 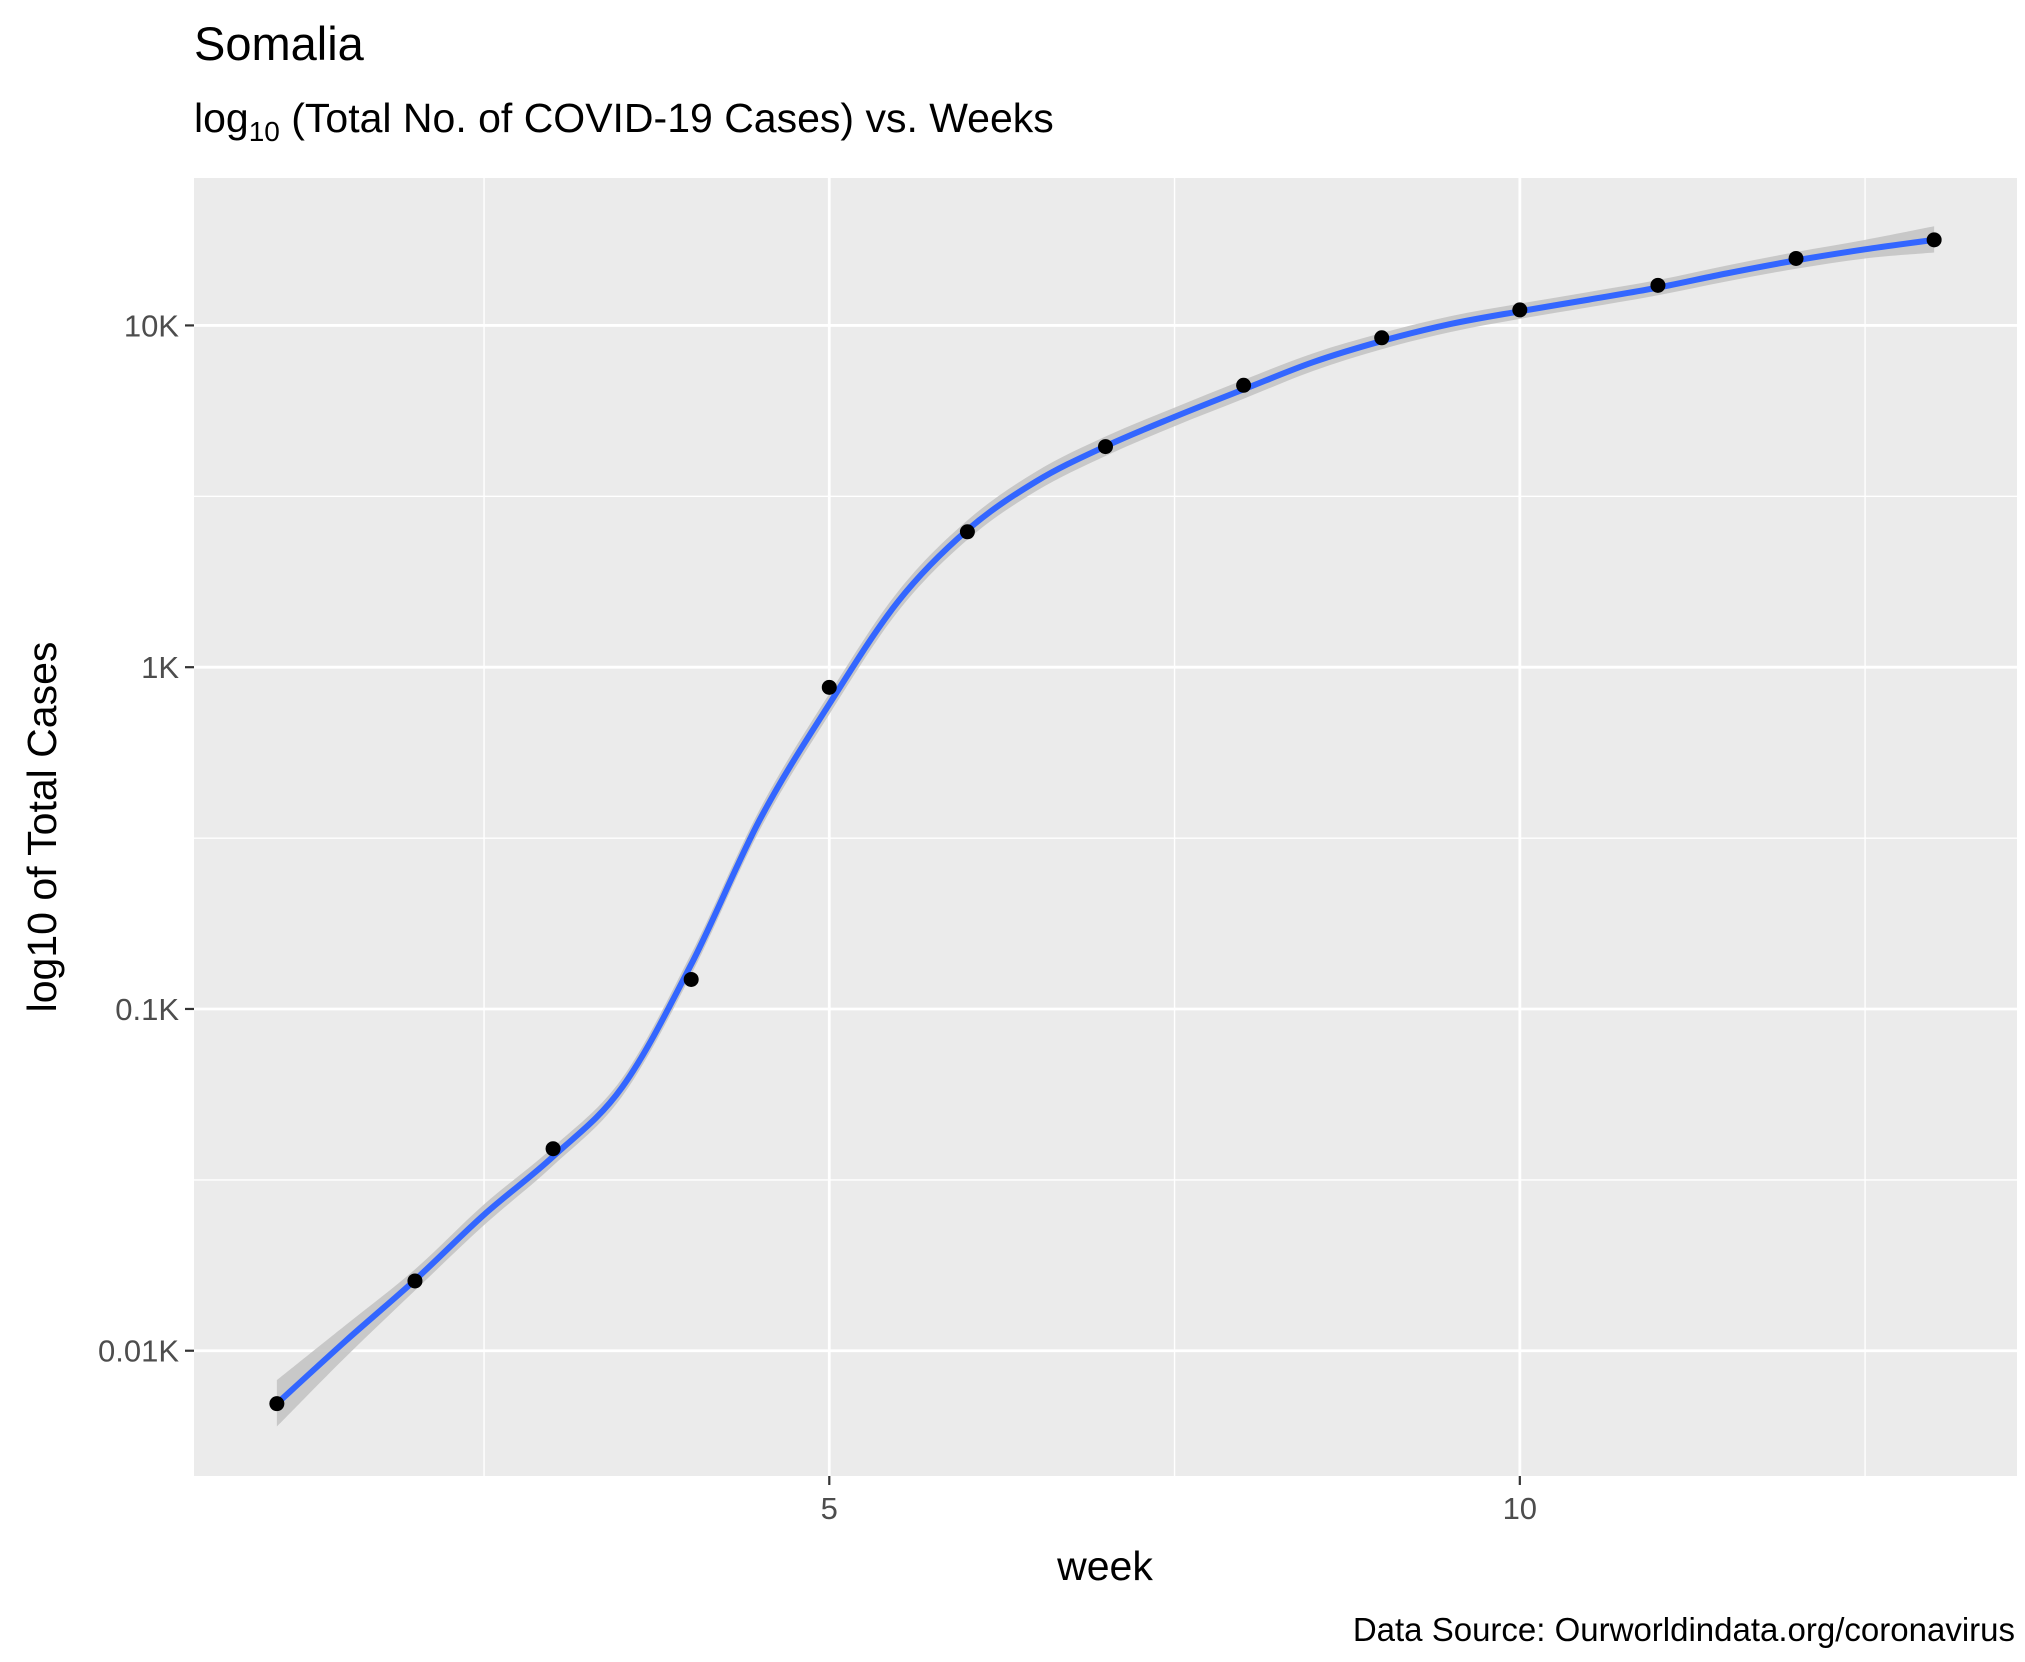 I want to click on y-axis-title: log10 of Total Cases, so click(x=42, y=827).